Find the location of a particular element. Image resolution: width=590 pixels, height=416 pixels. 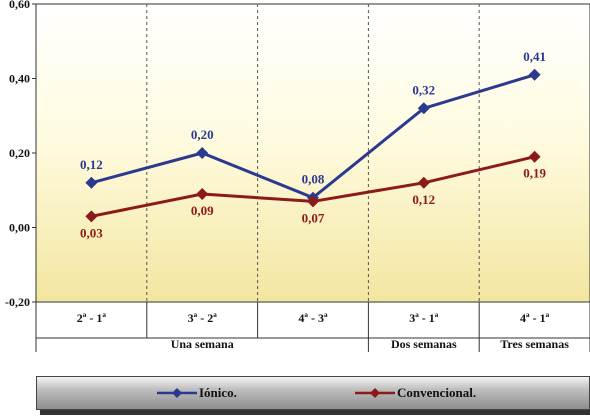

y-tick-label: -0,20 is located at coordinates (17, 302).